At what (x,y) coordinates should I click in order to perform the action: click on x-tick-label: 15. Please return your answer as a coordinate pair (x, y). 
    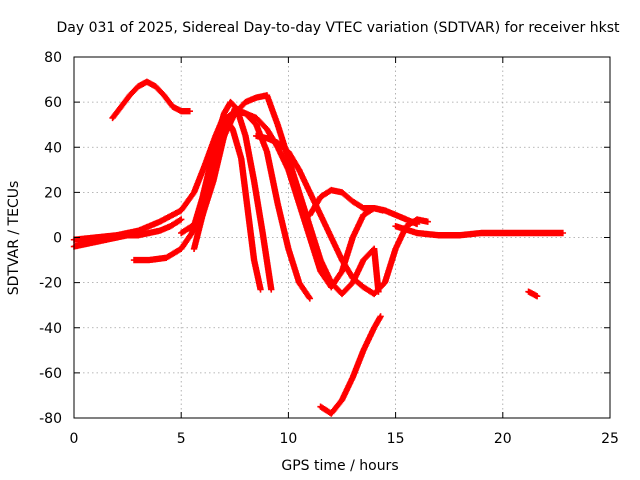
    Looking at the image, I should click on (396, 439).